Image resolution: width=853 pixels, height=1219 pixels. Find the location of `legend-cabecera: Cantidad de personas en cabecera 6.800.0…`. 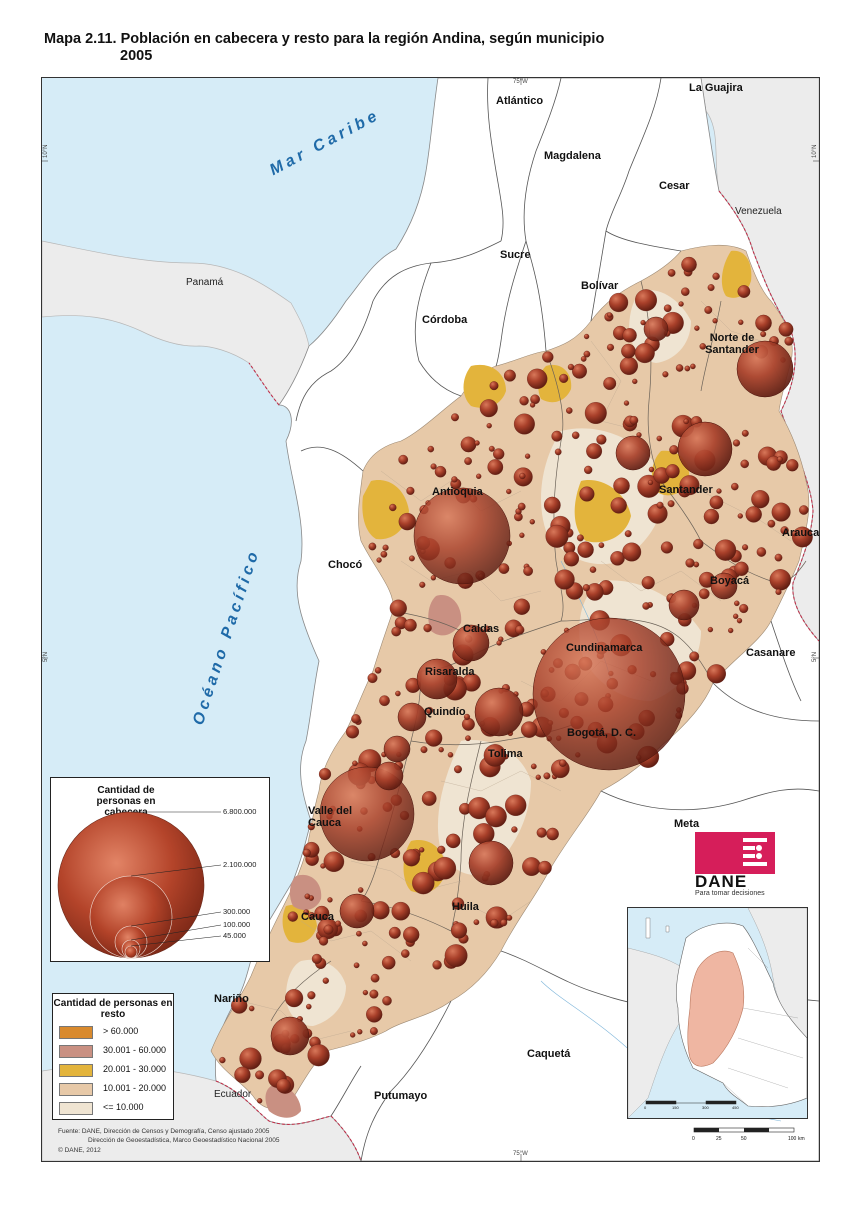

legend-cabecera: Cantidad de personas en cabecera 6.800.0… is located at coordinates (160, 869).